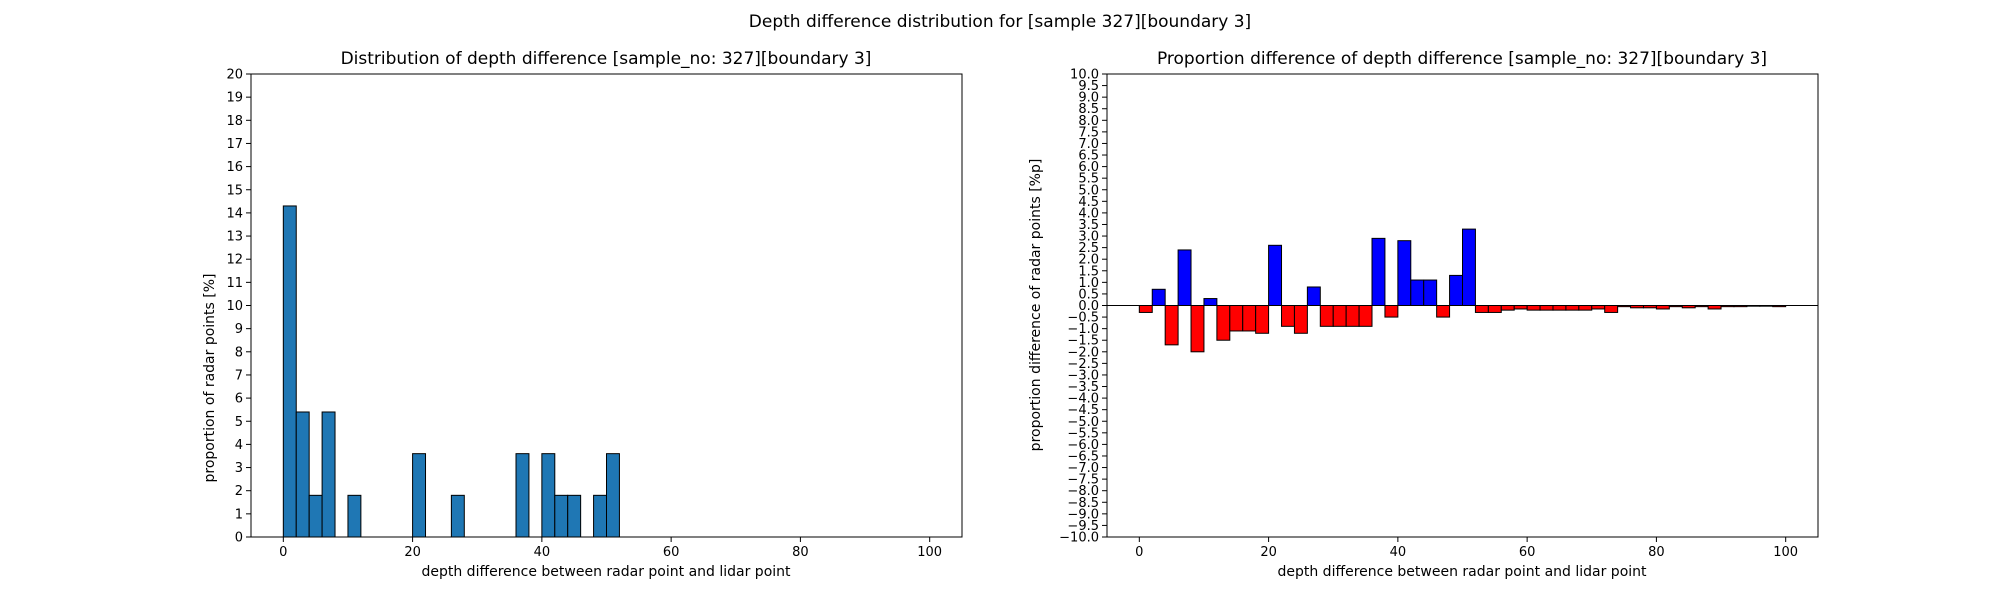  What do you see at coordinates (1083, 329) in the screenshot?
I see `y-tick-label: −1.0` at bounding box center [1083, 329].